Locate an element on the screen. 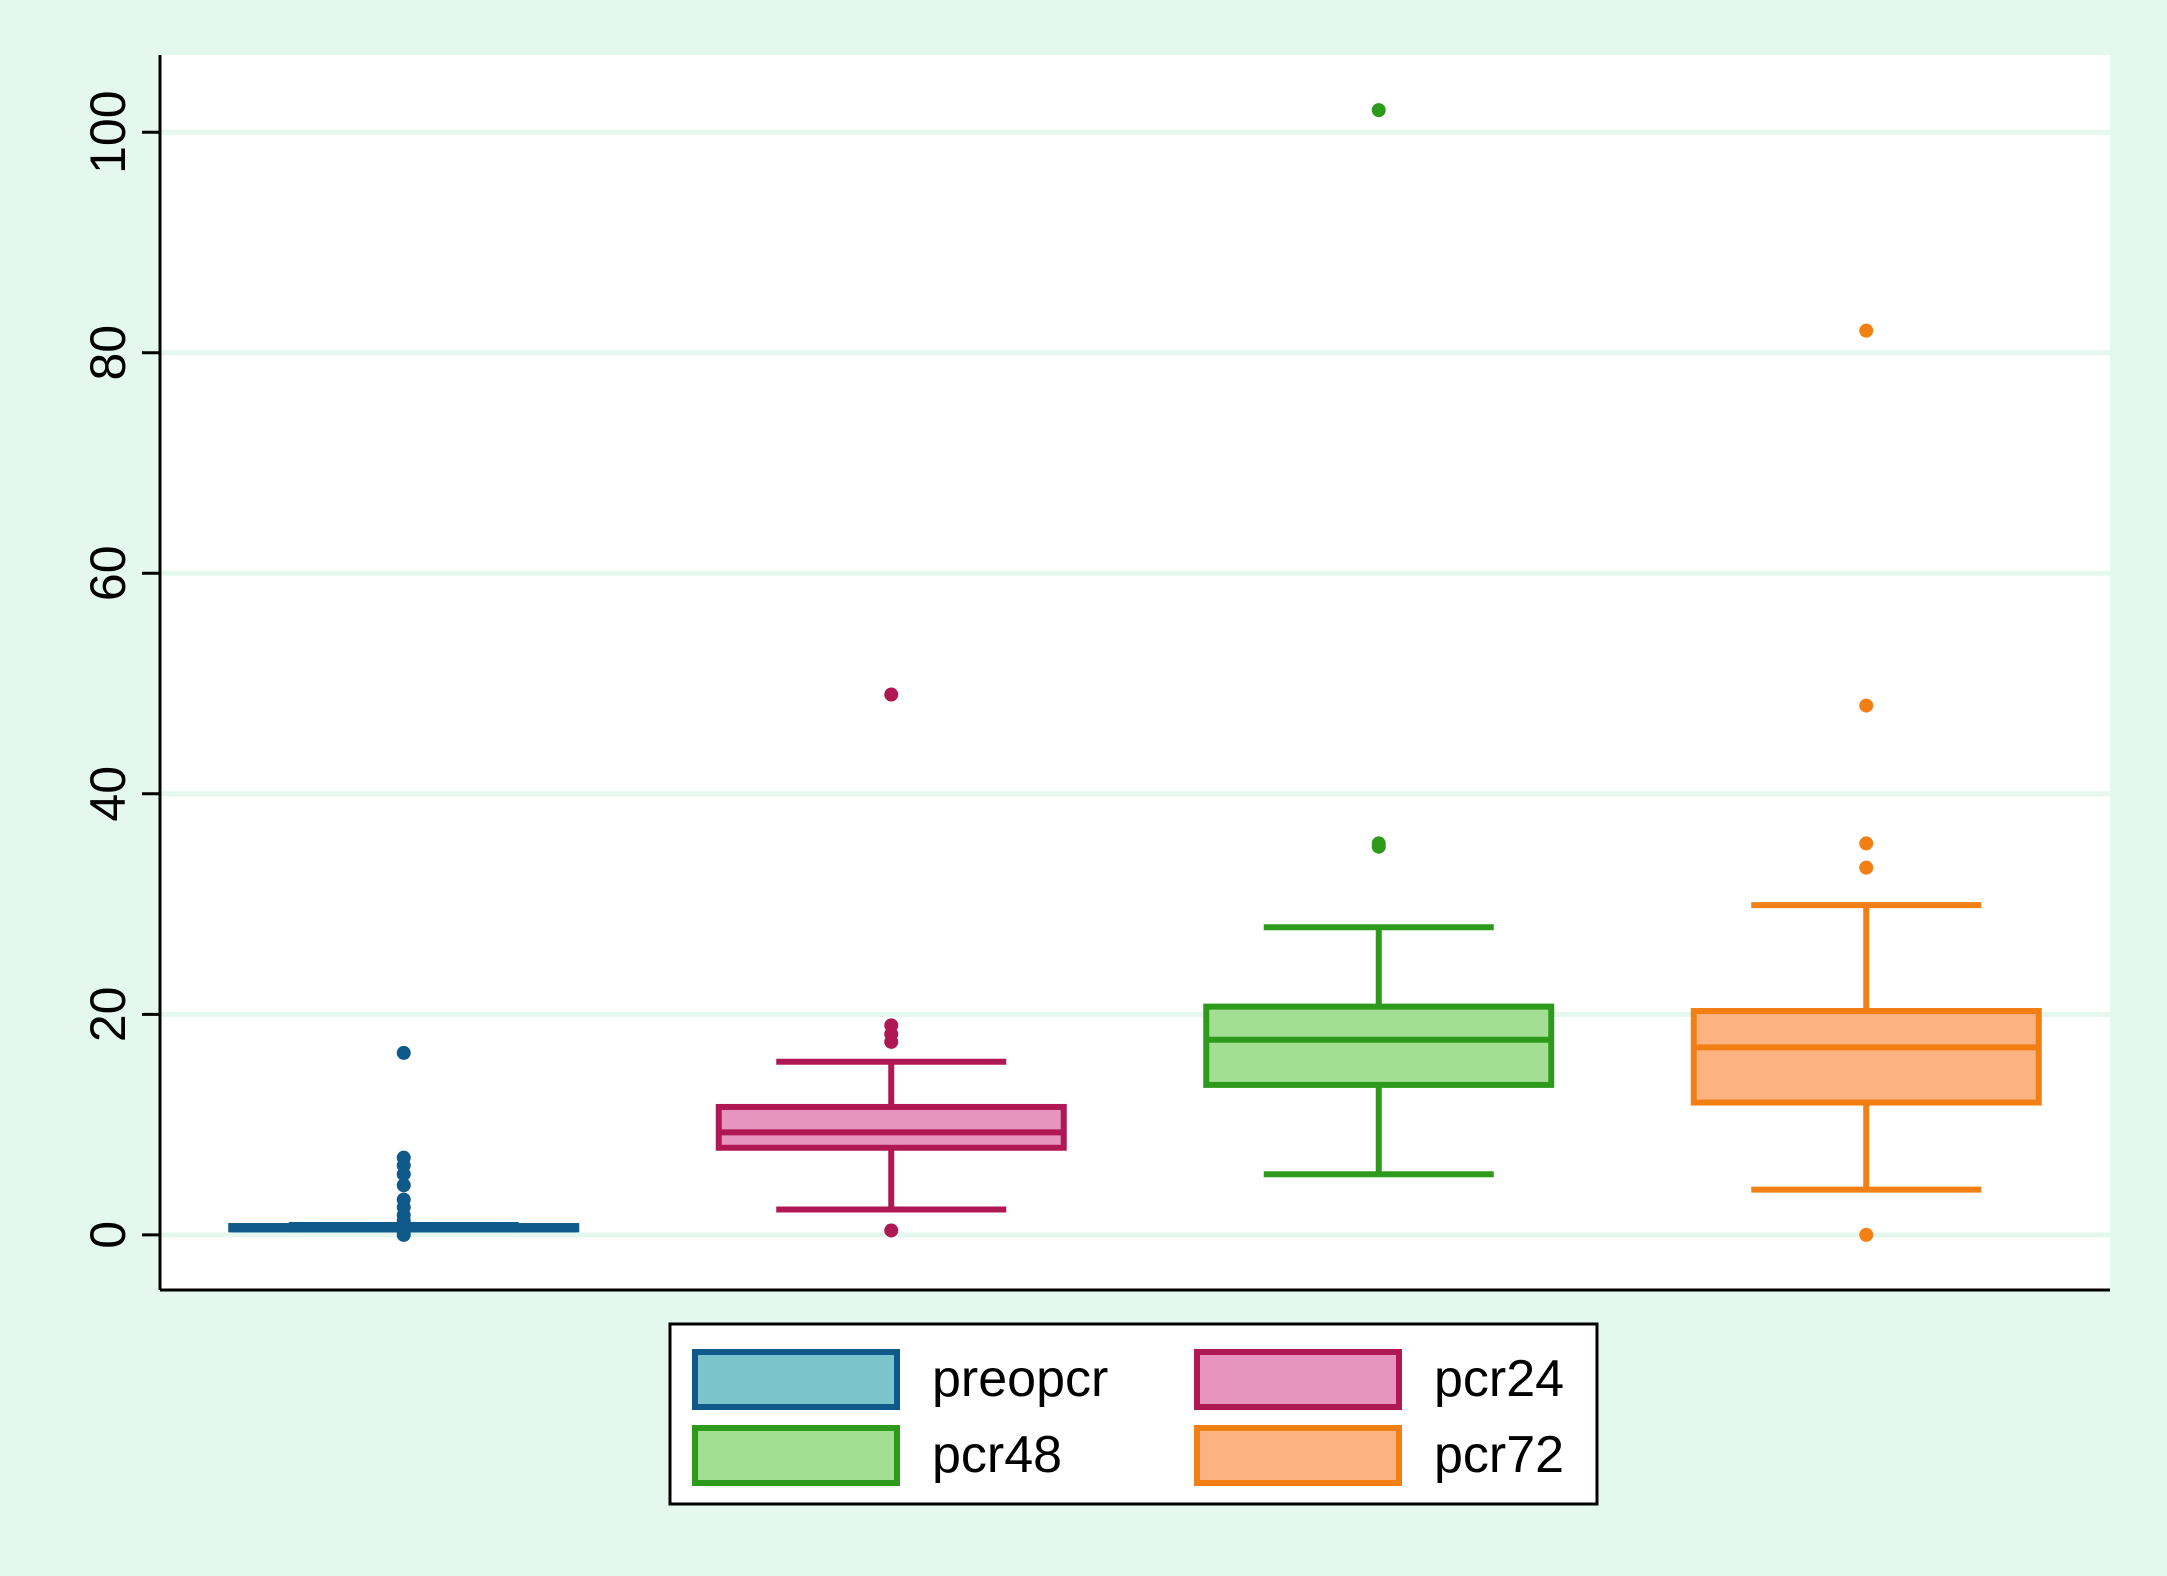 This screenshot has height=1576, width=2167. y-tick-label-20: 20 is located at coordinates (108, 1015).